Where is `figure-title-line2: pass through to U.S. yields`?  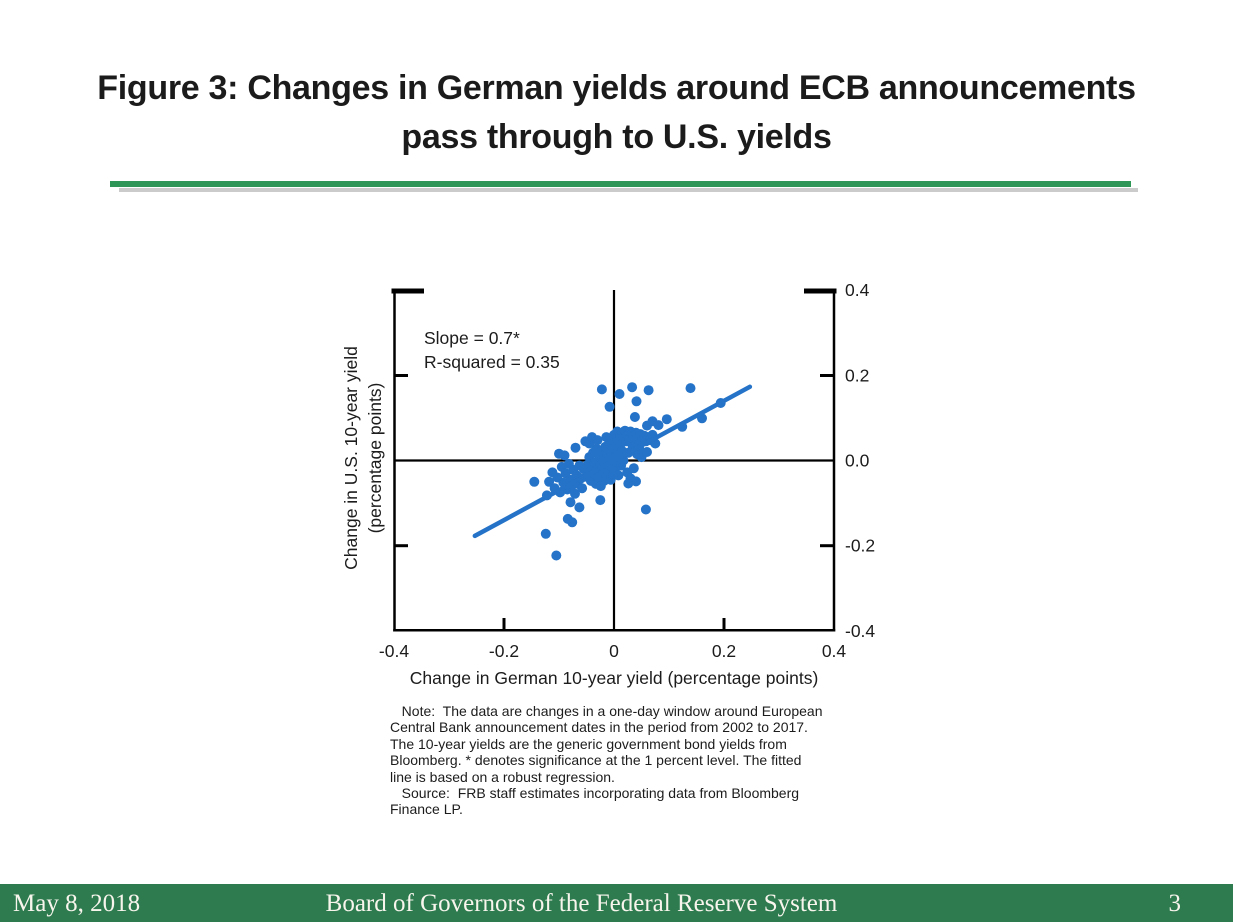 figure-title-line2: pass through to U.S. yields is located at coordinates (616, 137).